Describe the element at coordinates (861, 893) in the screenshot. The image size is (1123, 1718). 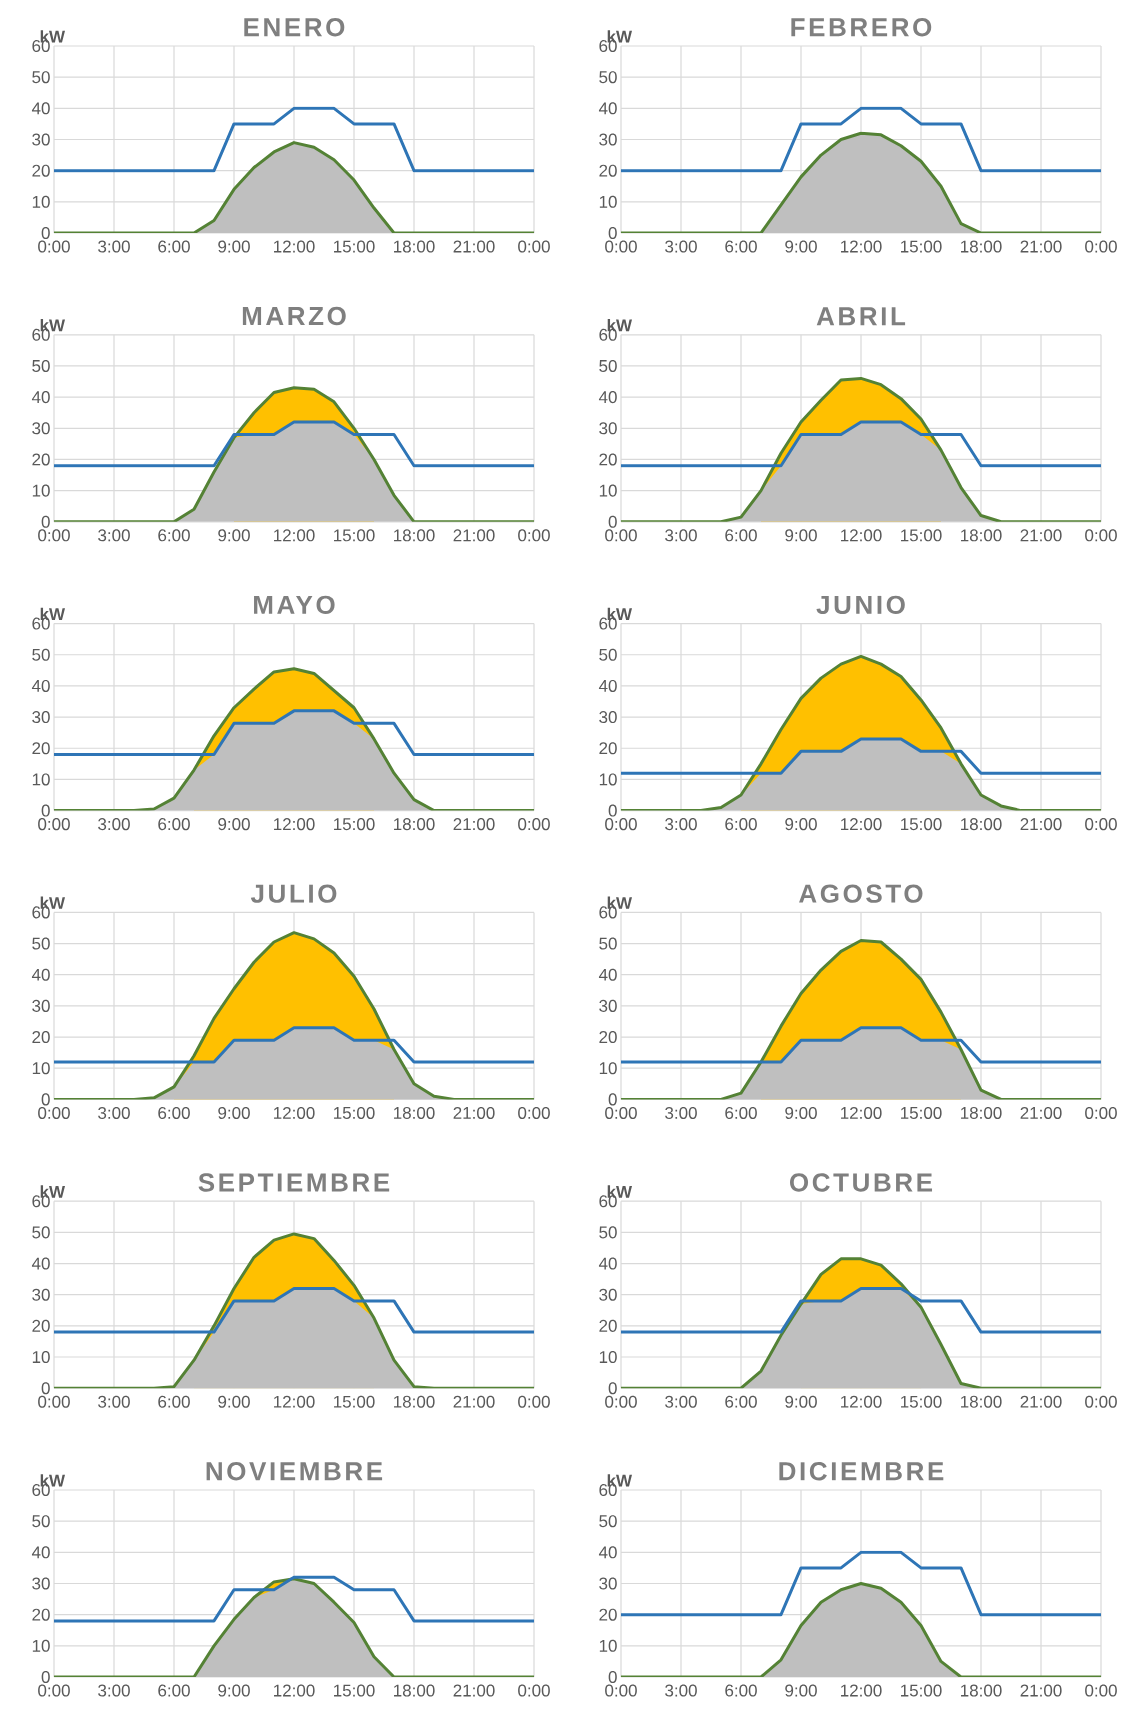
I see `chart-title: AGOSTO` at that location.